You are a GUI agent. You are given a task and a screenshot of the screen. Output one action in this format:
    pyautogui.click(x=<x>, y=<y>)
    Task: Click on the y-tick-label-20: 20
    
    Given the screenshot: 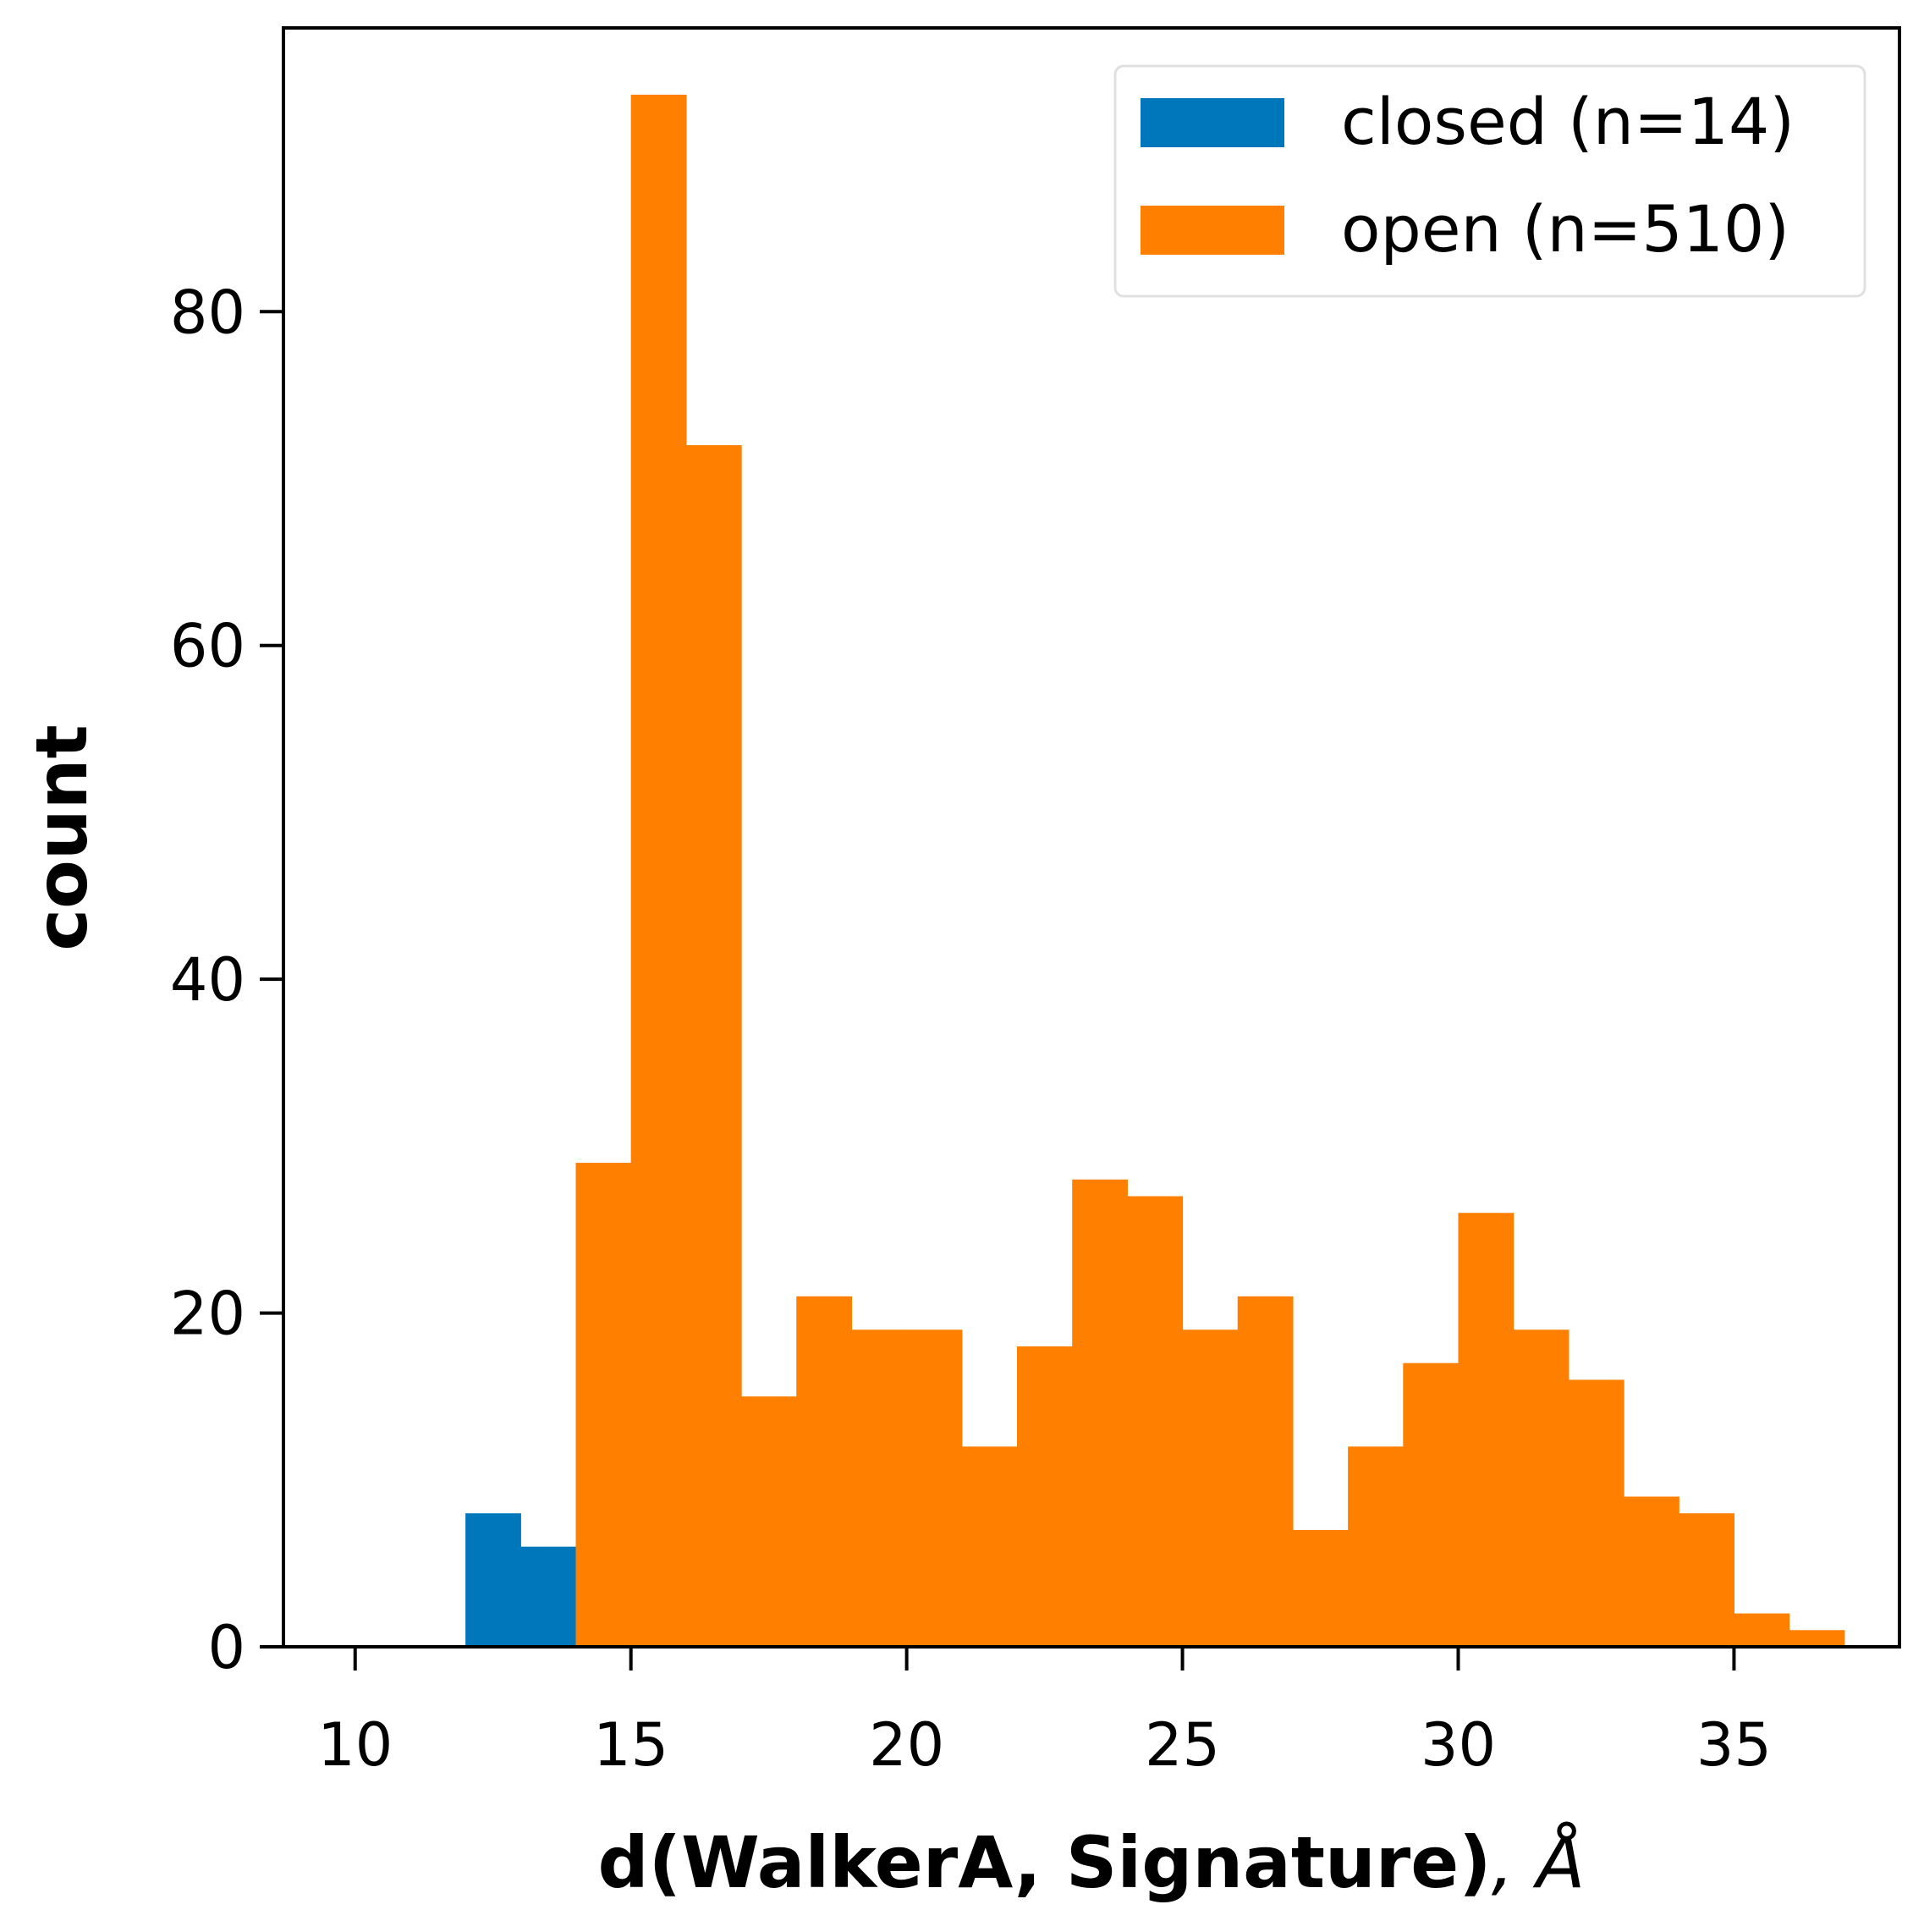 What is the action you would take?
    pyautogui.click(x=208, y=1314)
    